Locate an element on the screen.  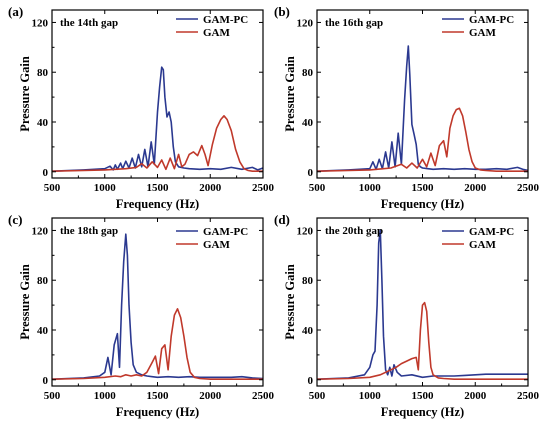
gap-annotation: the 14th gap is located at coordinates (89, 23).